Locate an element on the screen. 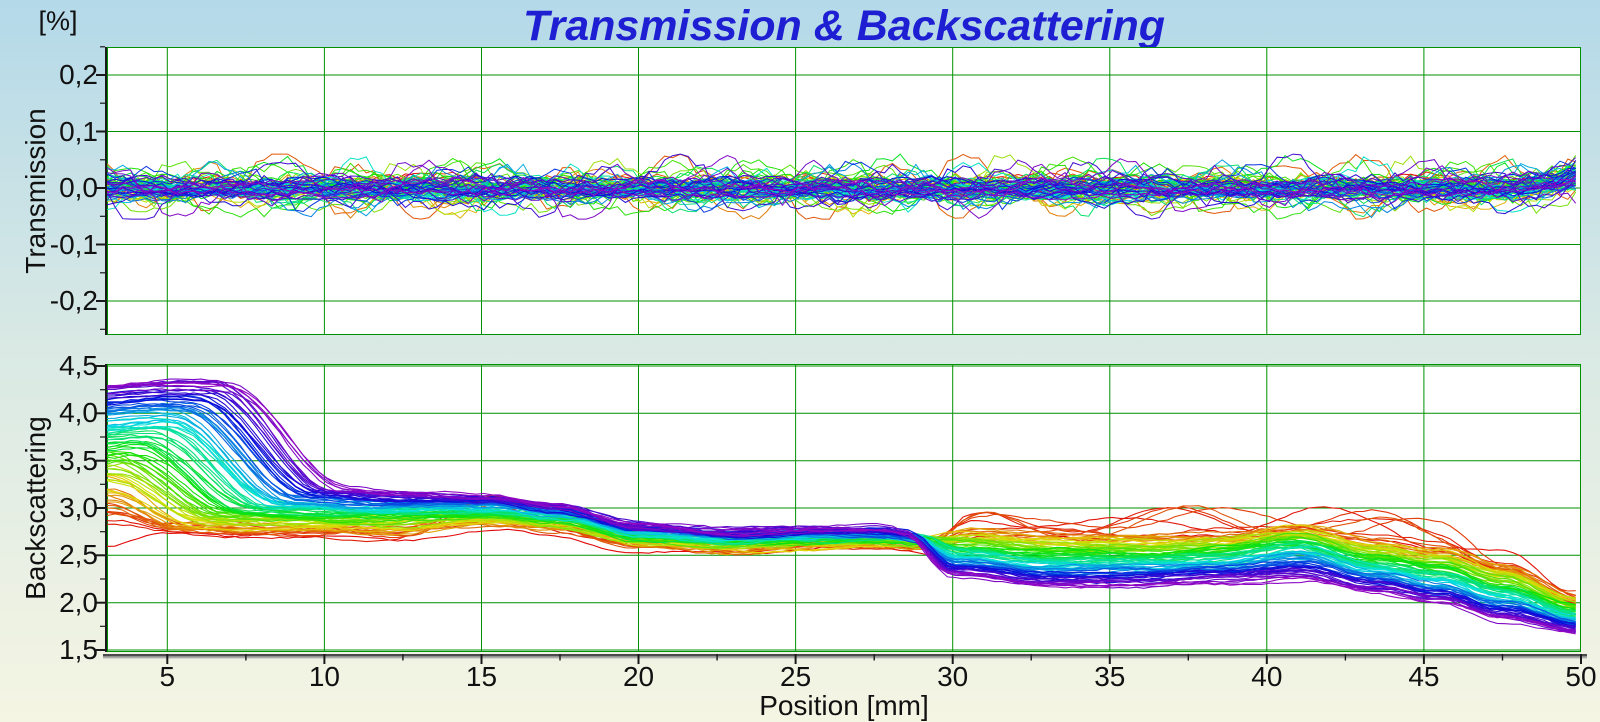  x-axis-label: Position [mm] is located at coordinates (844, 705).